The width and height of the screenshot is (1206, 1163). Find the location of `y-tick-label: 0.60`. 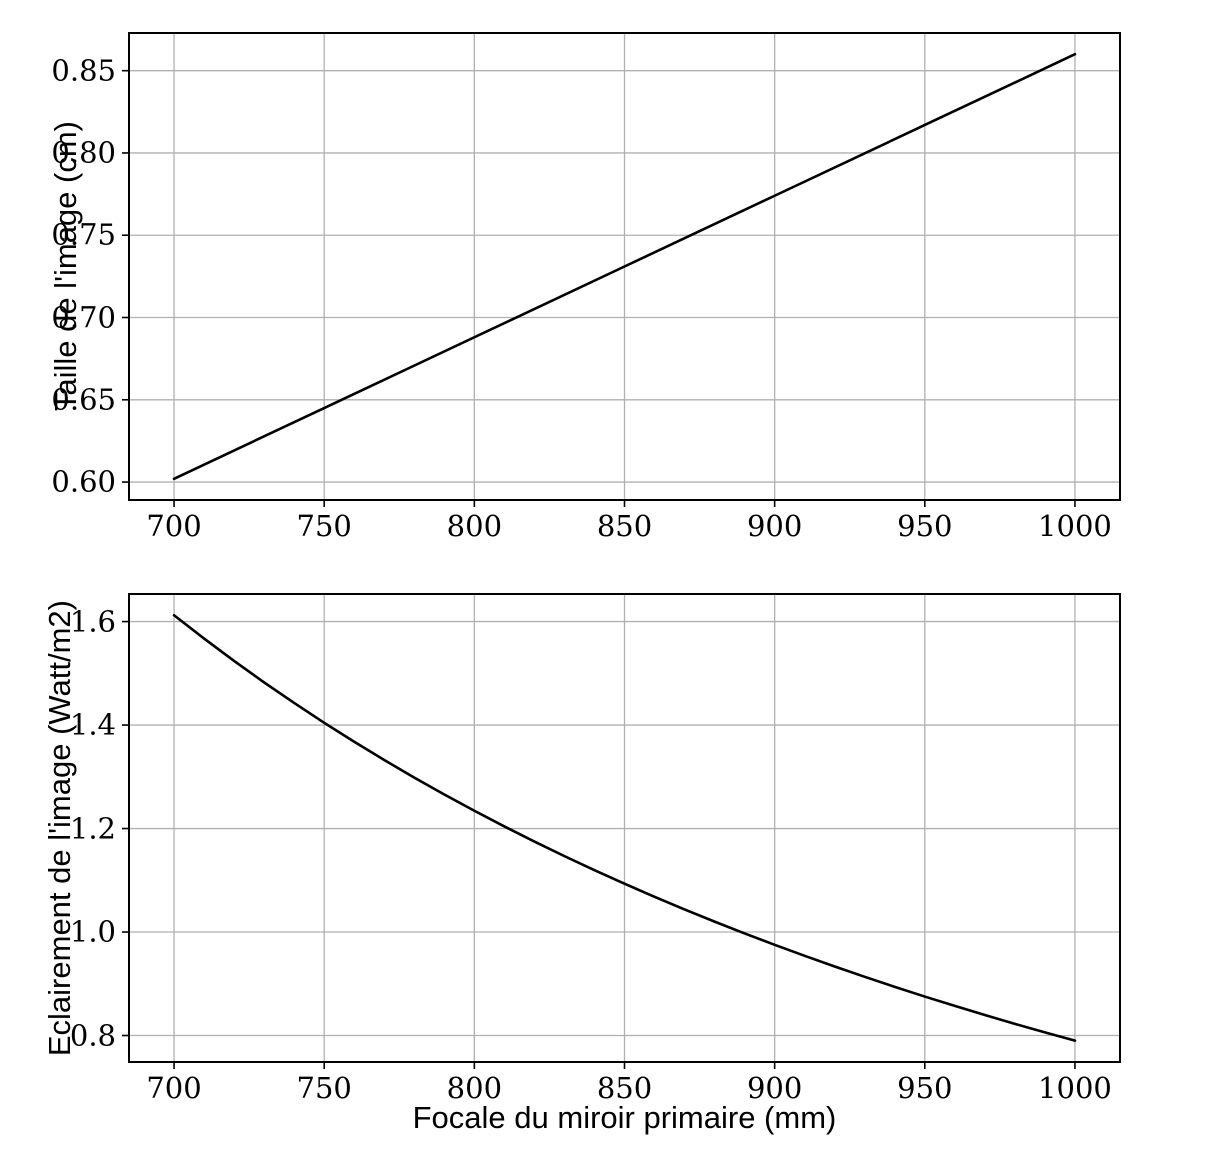

y-tick-label: 0.60 is located at coordinates (83, 481).